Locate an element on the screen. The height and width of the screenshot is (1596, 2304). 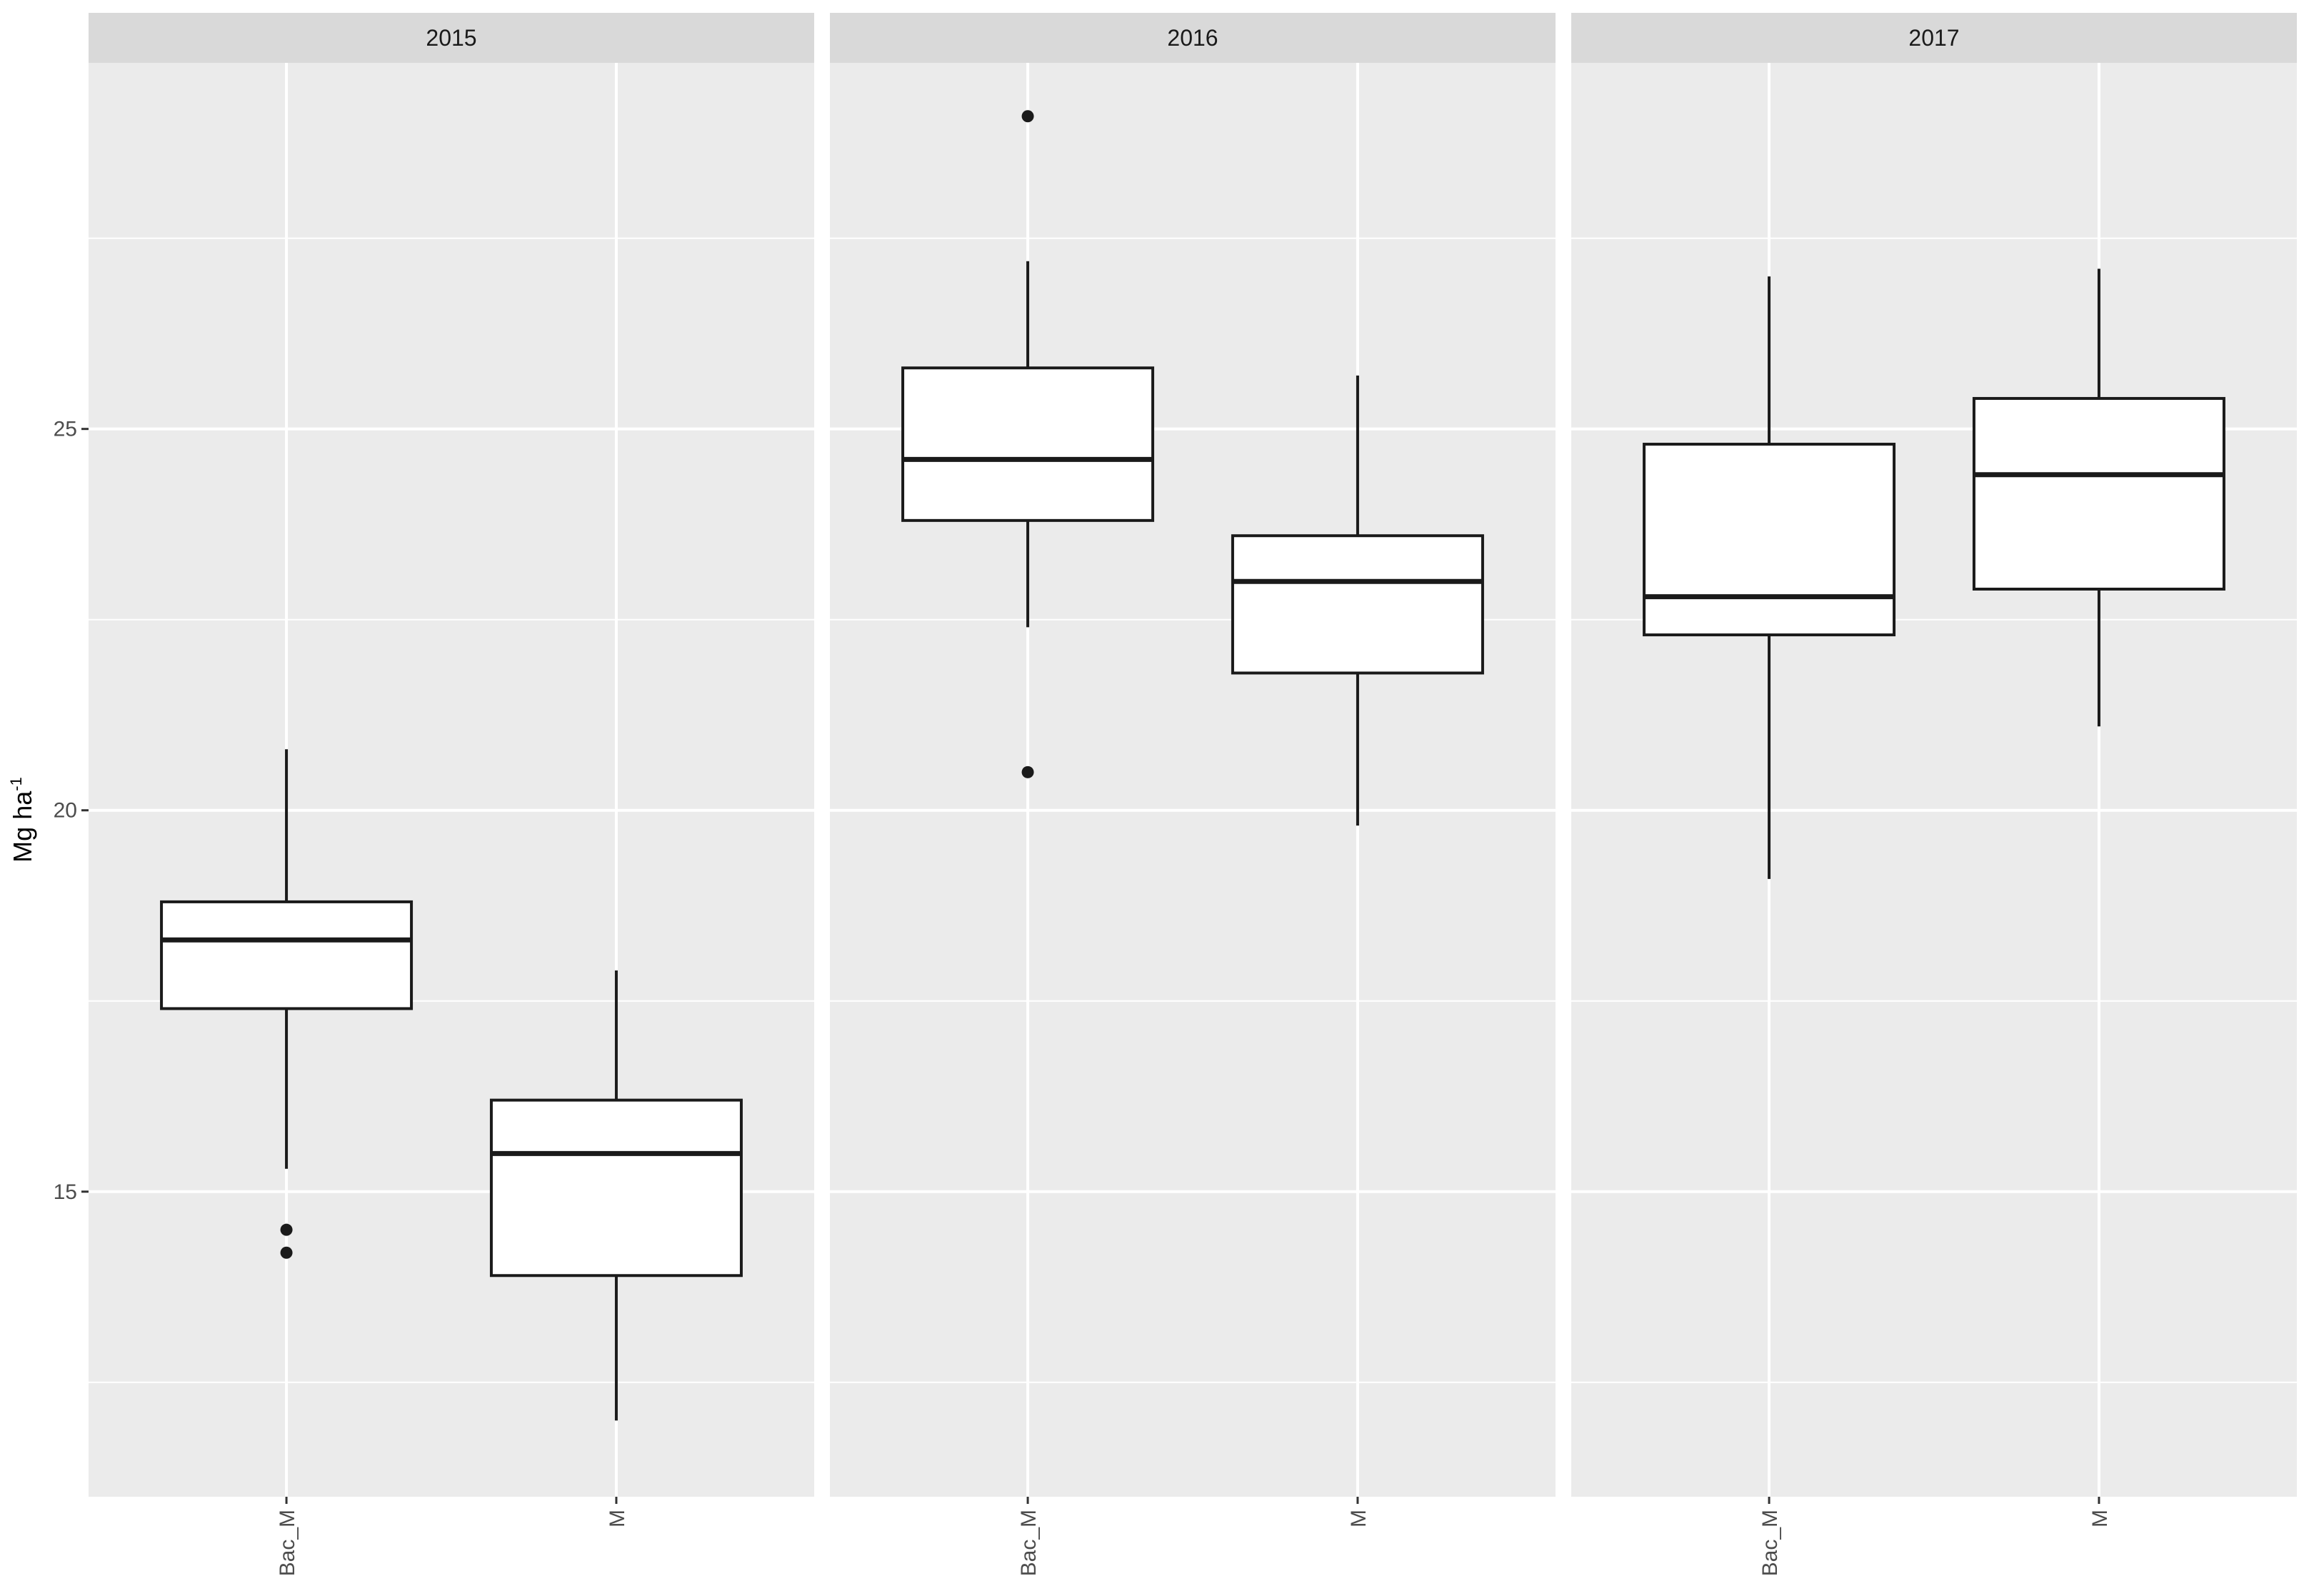
facet-strip-label: 2016 is located at coordinates (1192, 38).